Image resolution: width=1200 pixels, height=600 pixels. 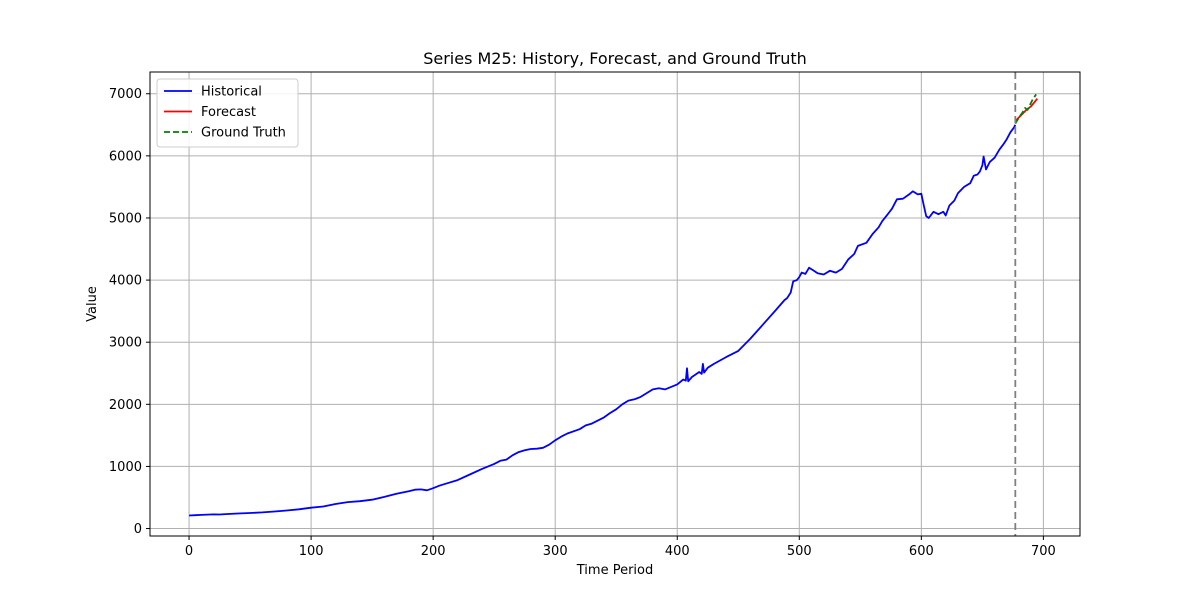 What do you see at coordinates (1043, 551) in the screenshot?
I see `x-tick-label: 700` at bounding box center [1043, 551].